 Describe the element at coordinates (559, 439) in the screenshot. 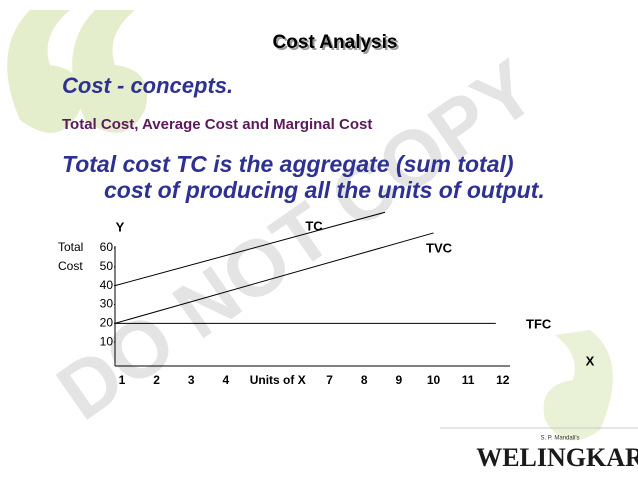

I see `logo-caption: S. P. Mandali's` at that location.